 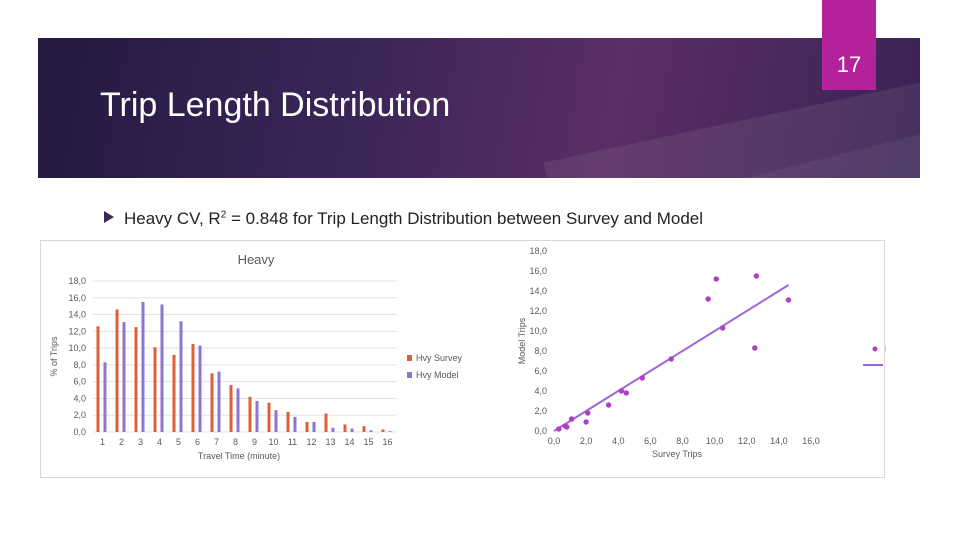 I want to click on legend-label: Hvy Survey, so click(x=439, y=358).